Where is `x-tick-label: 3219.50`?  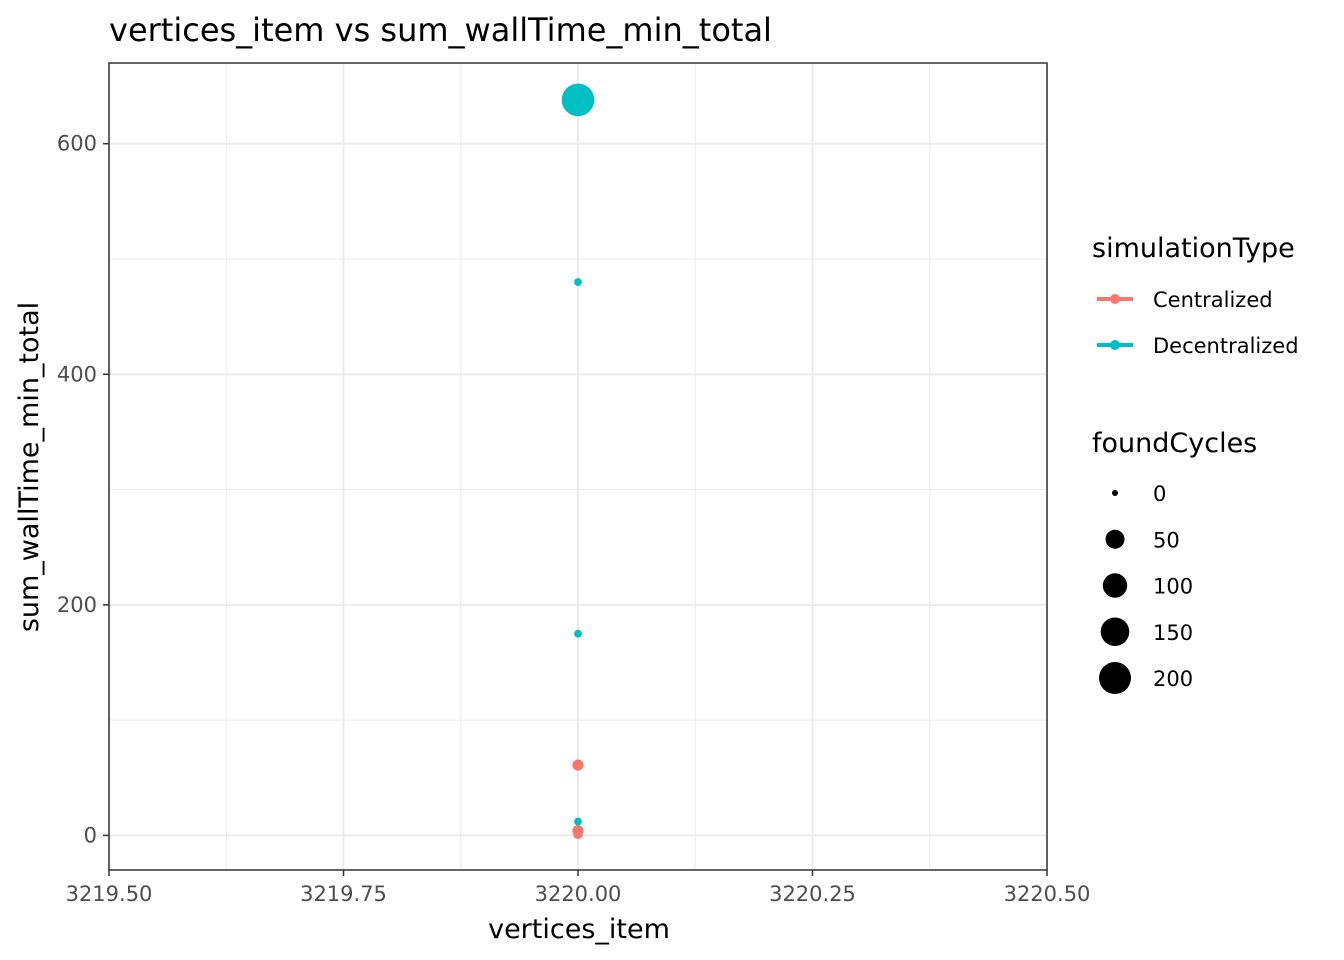 x-tick-label: 3219.50 is located at coordinates (109, 894).